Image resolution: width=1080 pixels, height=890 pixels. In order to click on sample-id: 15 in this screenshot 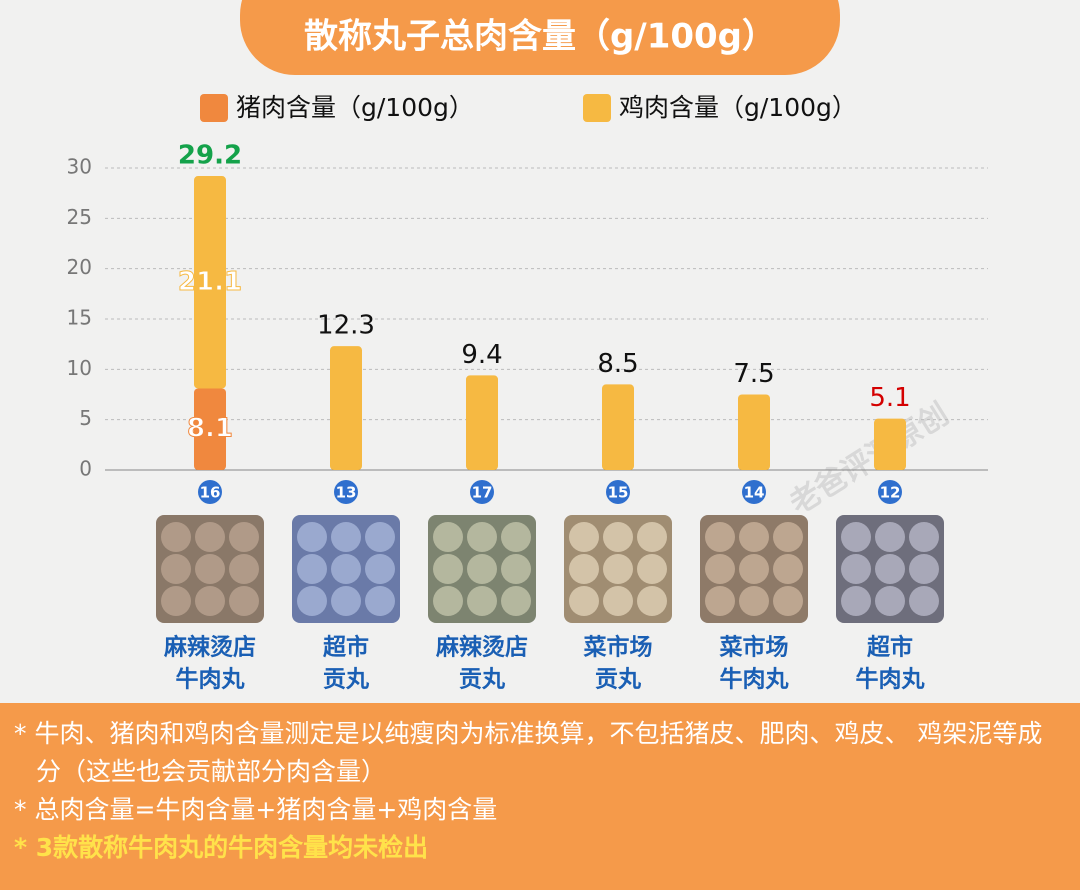, I will do `click(618, 493)`.